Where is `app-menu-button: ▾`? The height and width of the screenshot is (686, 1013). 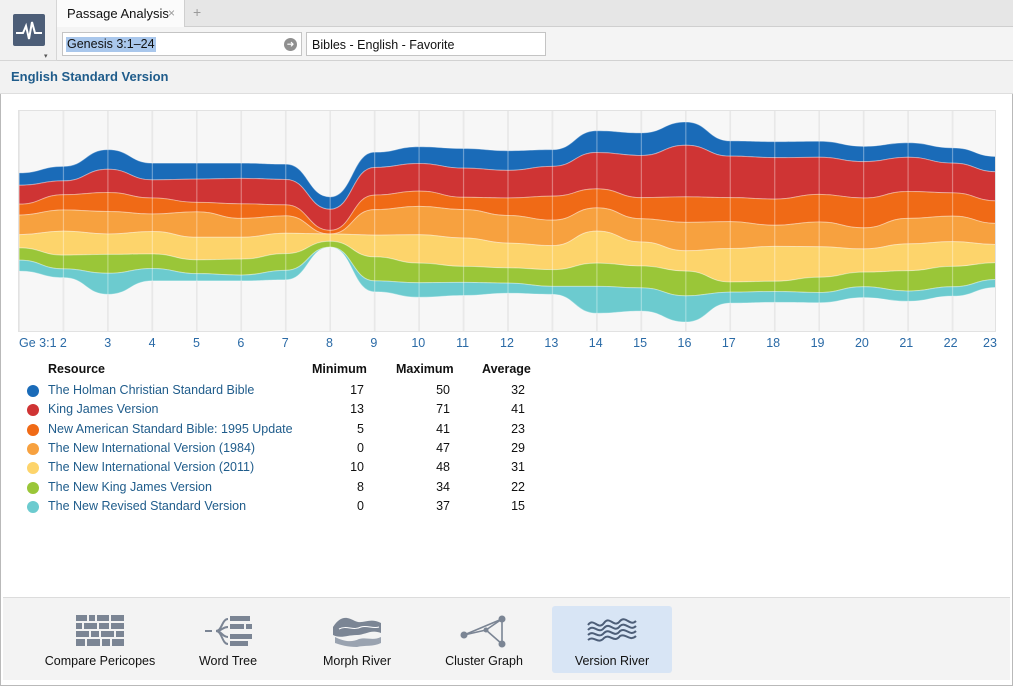
app-menu-button: ▾ is located at coordinates (28, 30).